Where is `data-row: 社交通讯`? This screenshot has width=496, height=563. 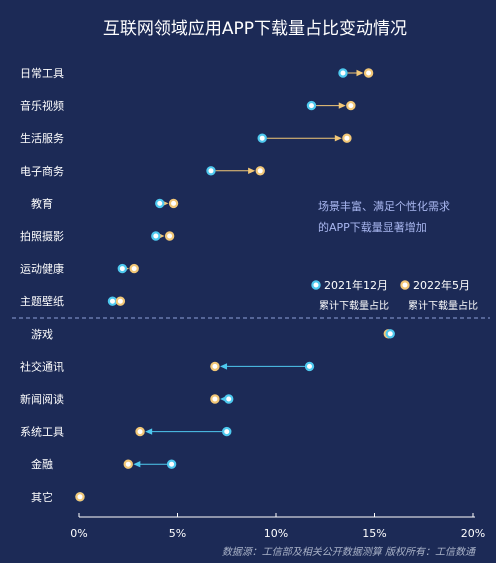
data-row: 社交通讯 is located at coordinates (167, 366).